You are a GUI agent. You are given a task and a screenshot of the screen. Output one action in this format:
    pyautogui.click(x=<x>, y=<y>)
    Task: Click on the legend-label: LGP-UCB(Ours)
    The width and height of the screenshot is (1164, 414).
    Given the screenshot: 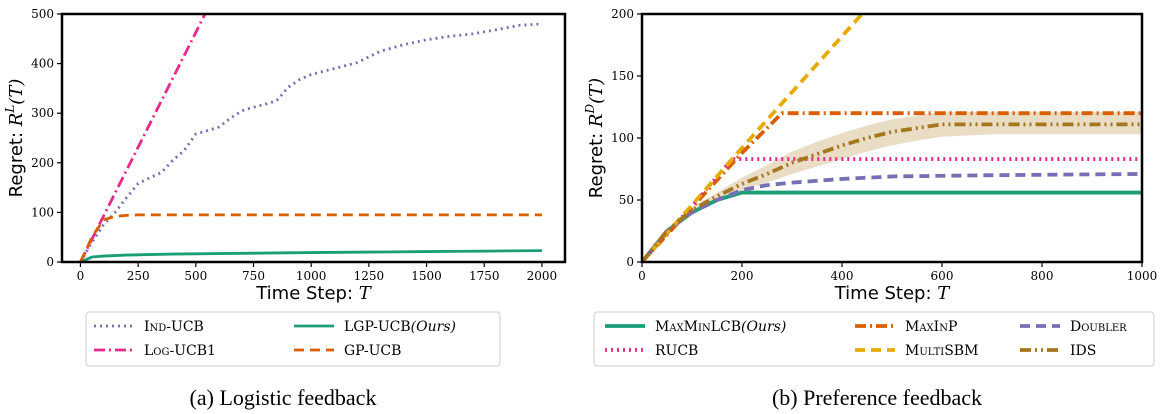 What is the action you would take?
    pyautogui.click(x=400, y=327)
    